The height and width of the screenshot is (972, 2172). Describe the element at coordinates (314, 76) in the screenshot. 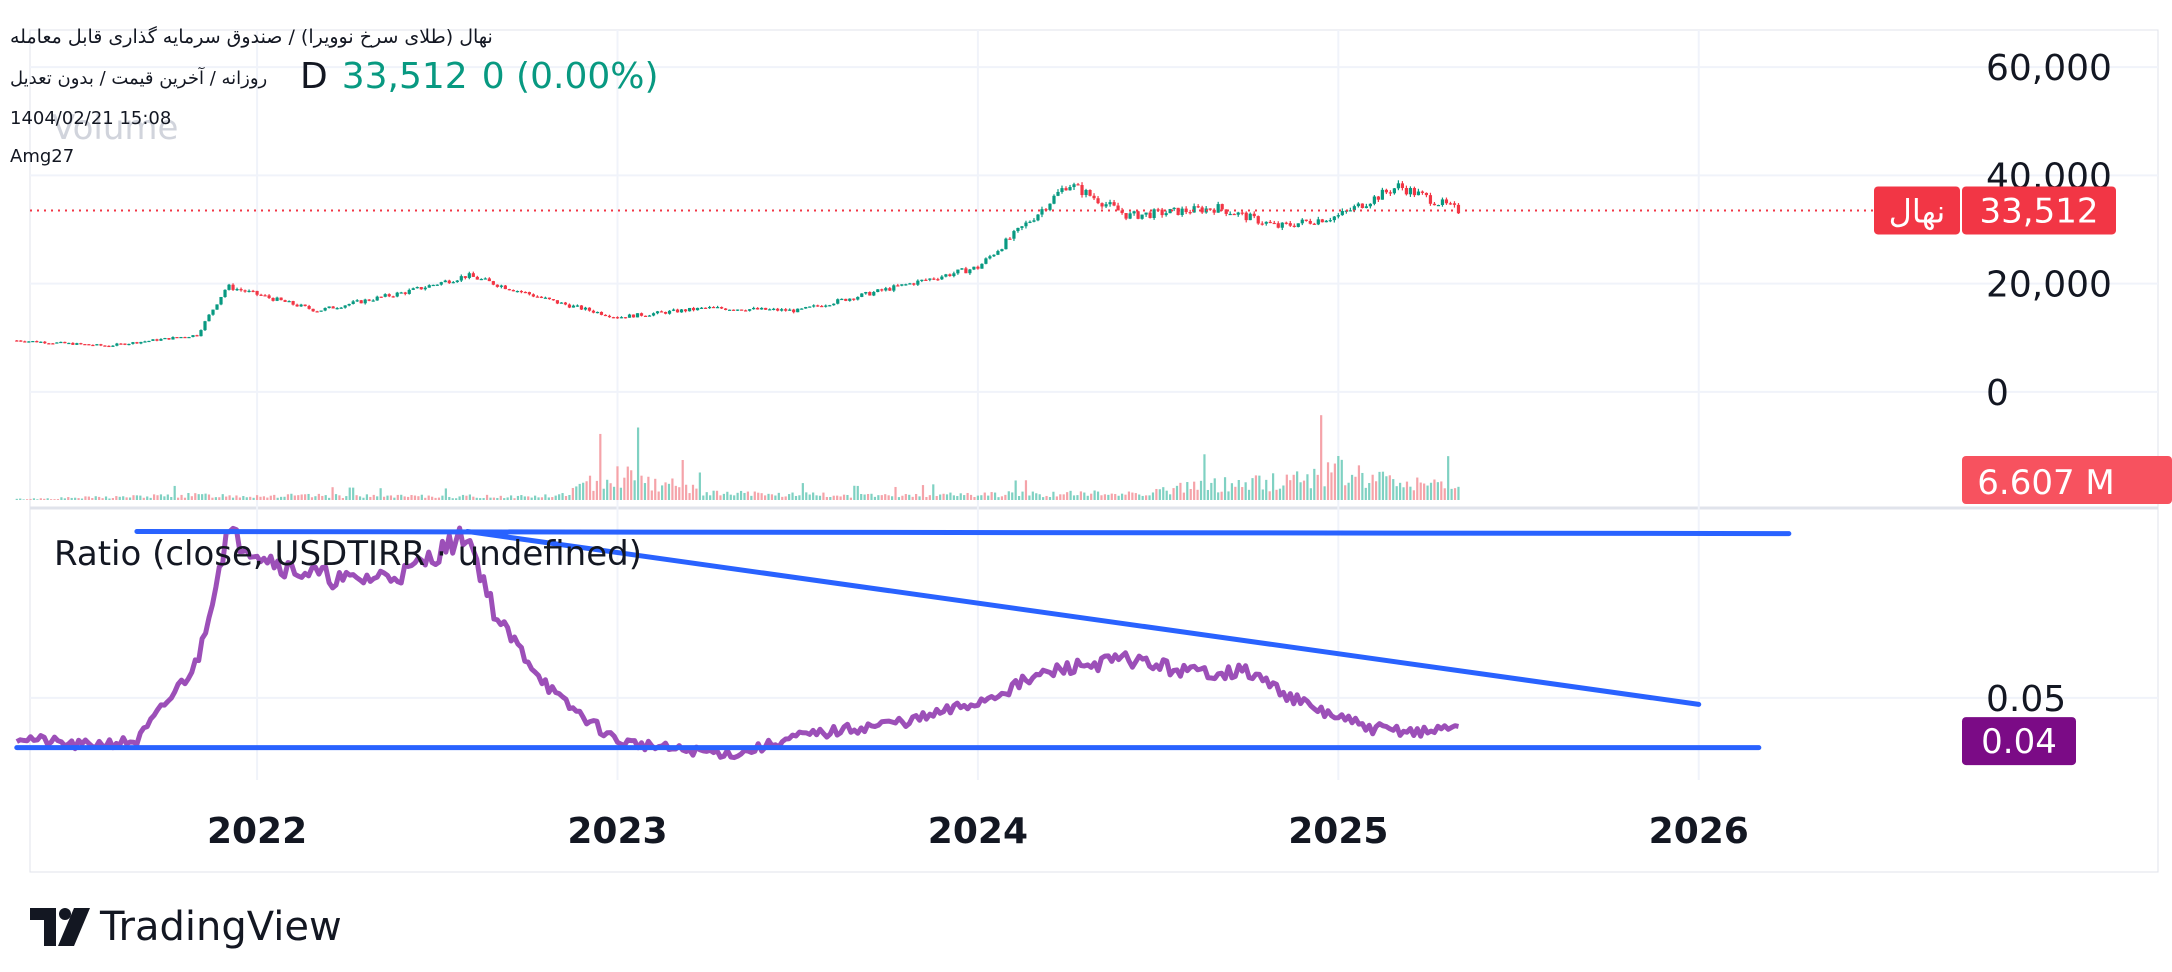

I see `symbol-short: D` at that location.